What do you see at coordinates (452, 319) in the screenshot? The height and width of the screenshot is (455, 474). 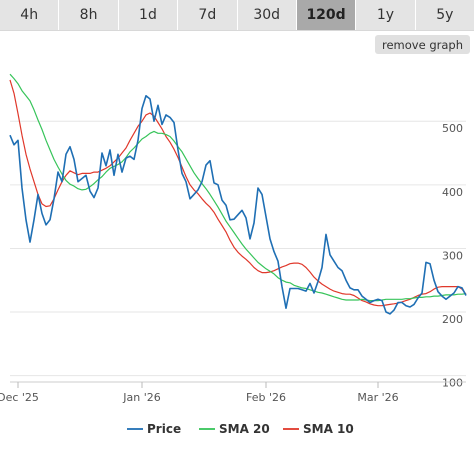 I see `y-tick-label: 200` at bounding box center [452, 319].